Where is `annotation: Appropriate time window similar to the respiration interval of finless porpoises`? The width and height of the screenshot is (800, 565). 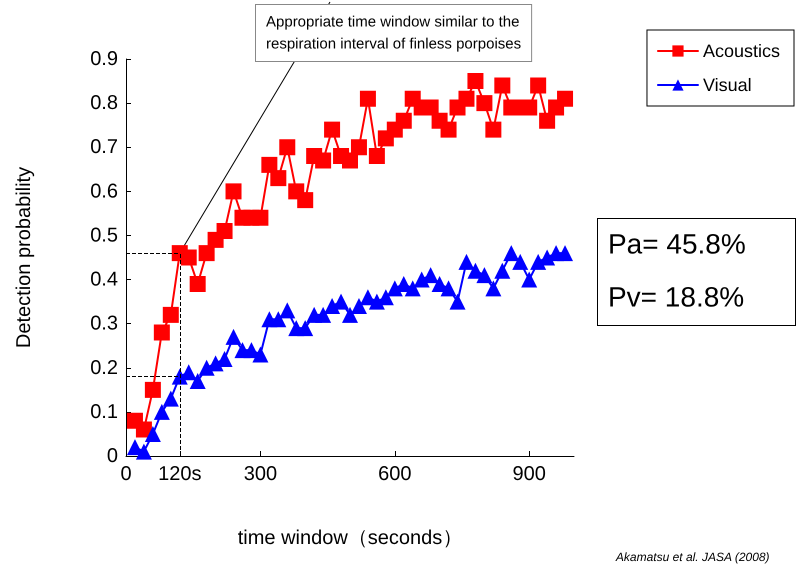 annotation: Appropriate time window similar to the respiration interval of finless porpoises is located at coordinates (394, 33).